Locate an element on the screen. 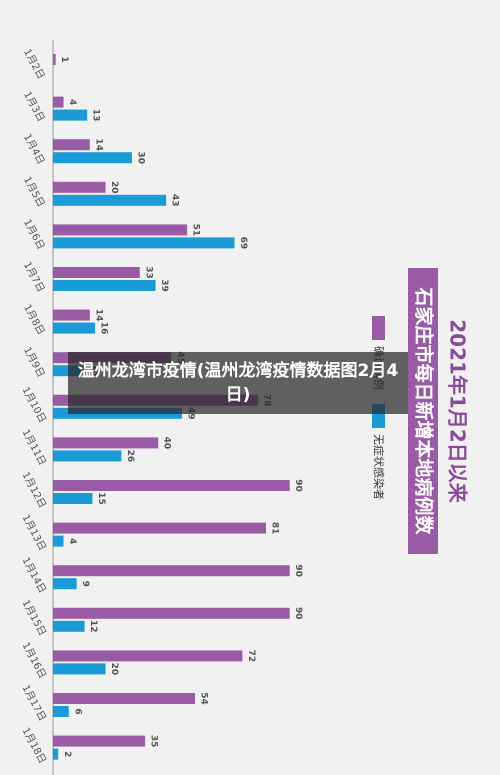  value-label: 12 is located at coordinates (93, 626).